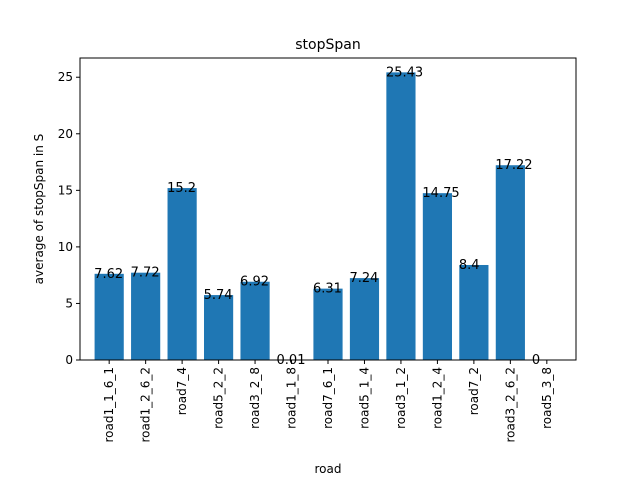  I want to click on x-tick-label-road5_3_8: road5_3_8, so click(547, 398).